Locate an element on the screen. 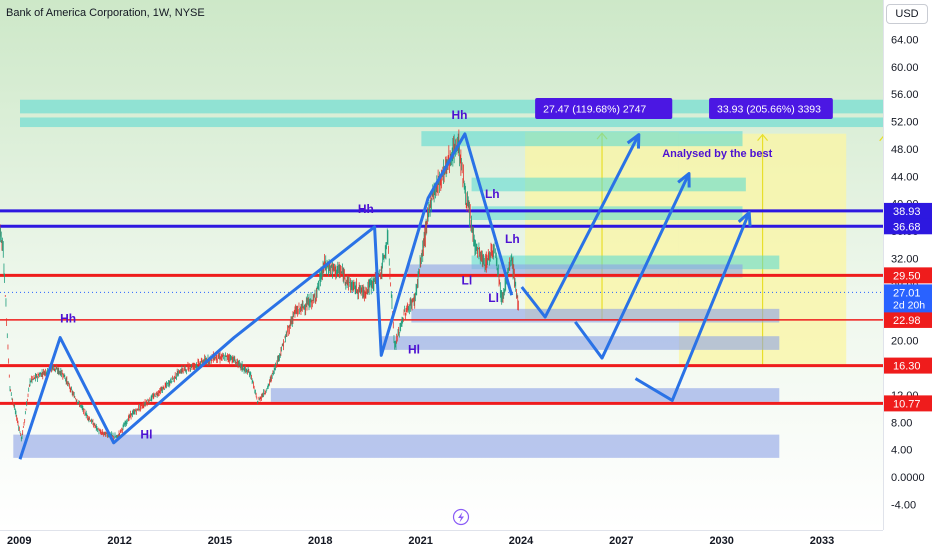 This screenshot has height=550, width=932. price-tag-label-22.98: 22.98 is located at coordinates (907, 321).